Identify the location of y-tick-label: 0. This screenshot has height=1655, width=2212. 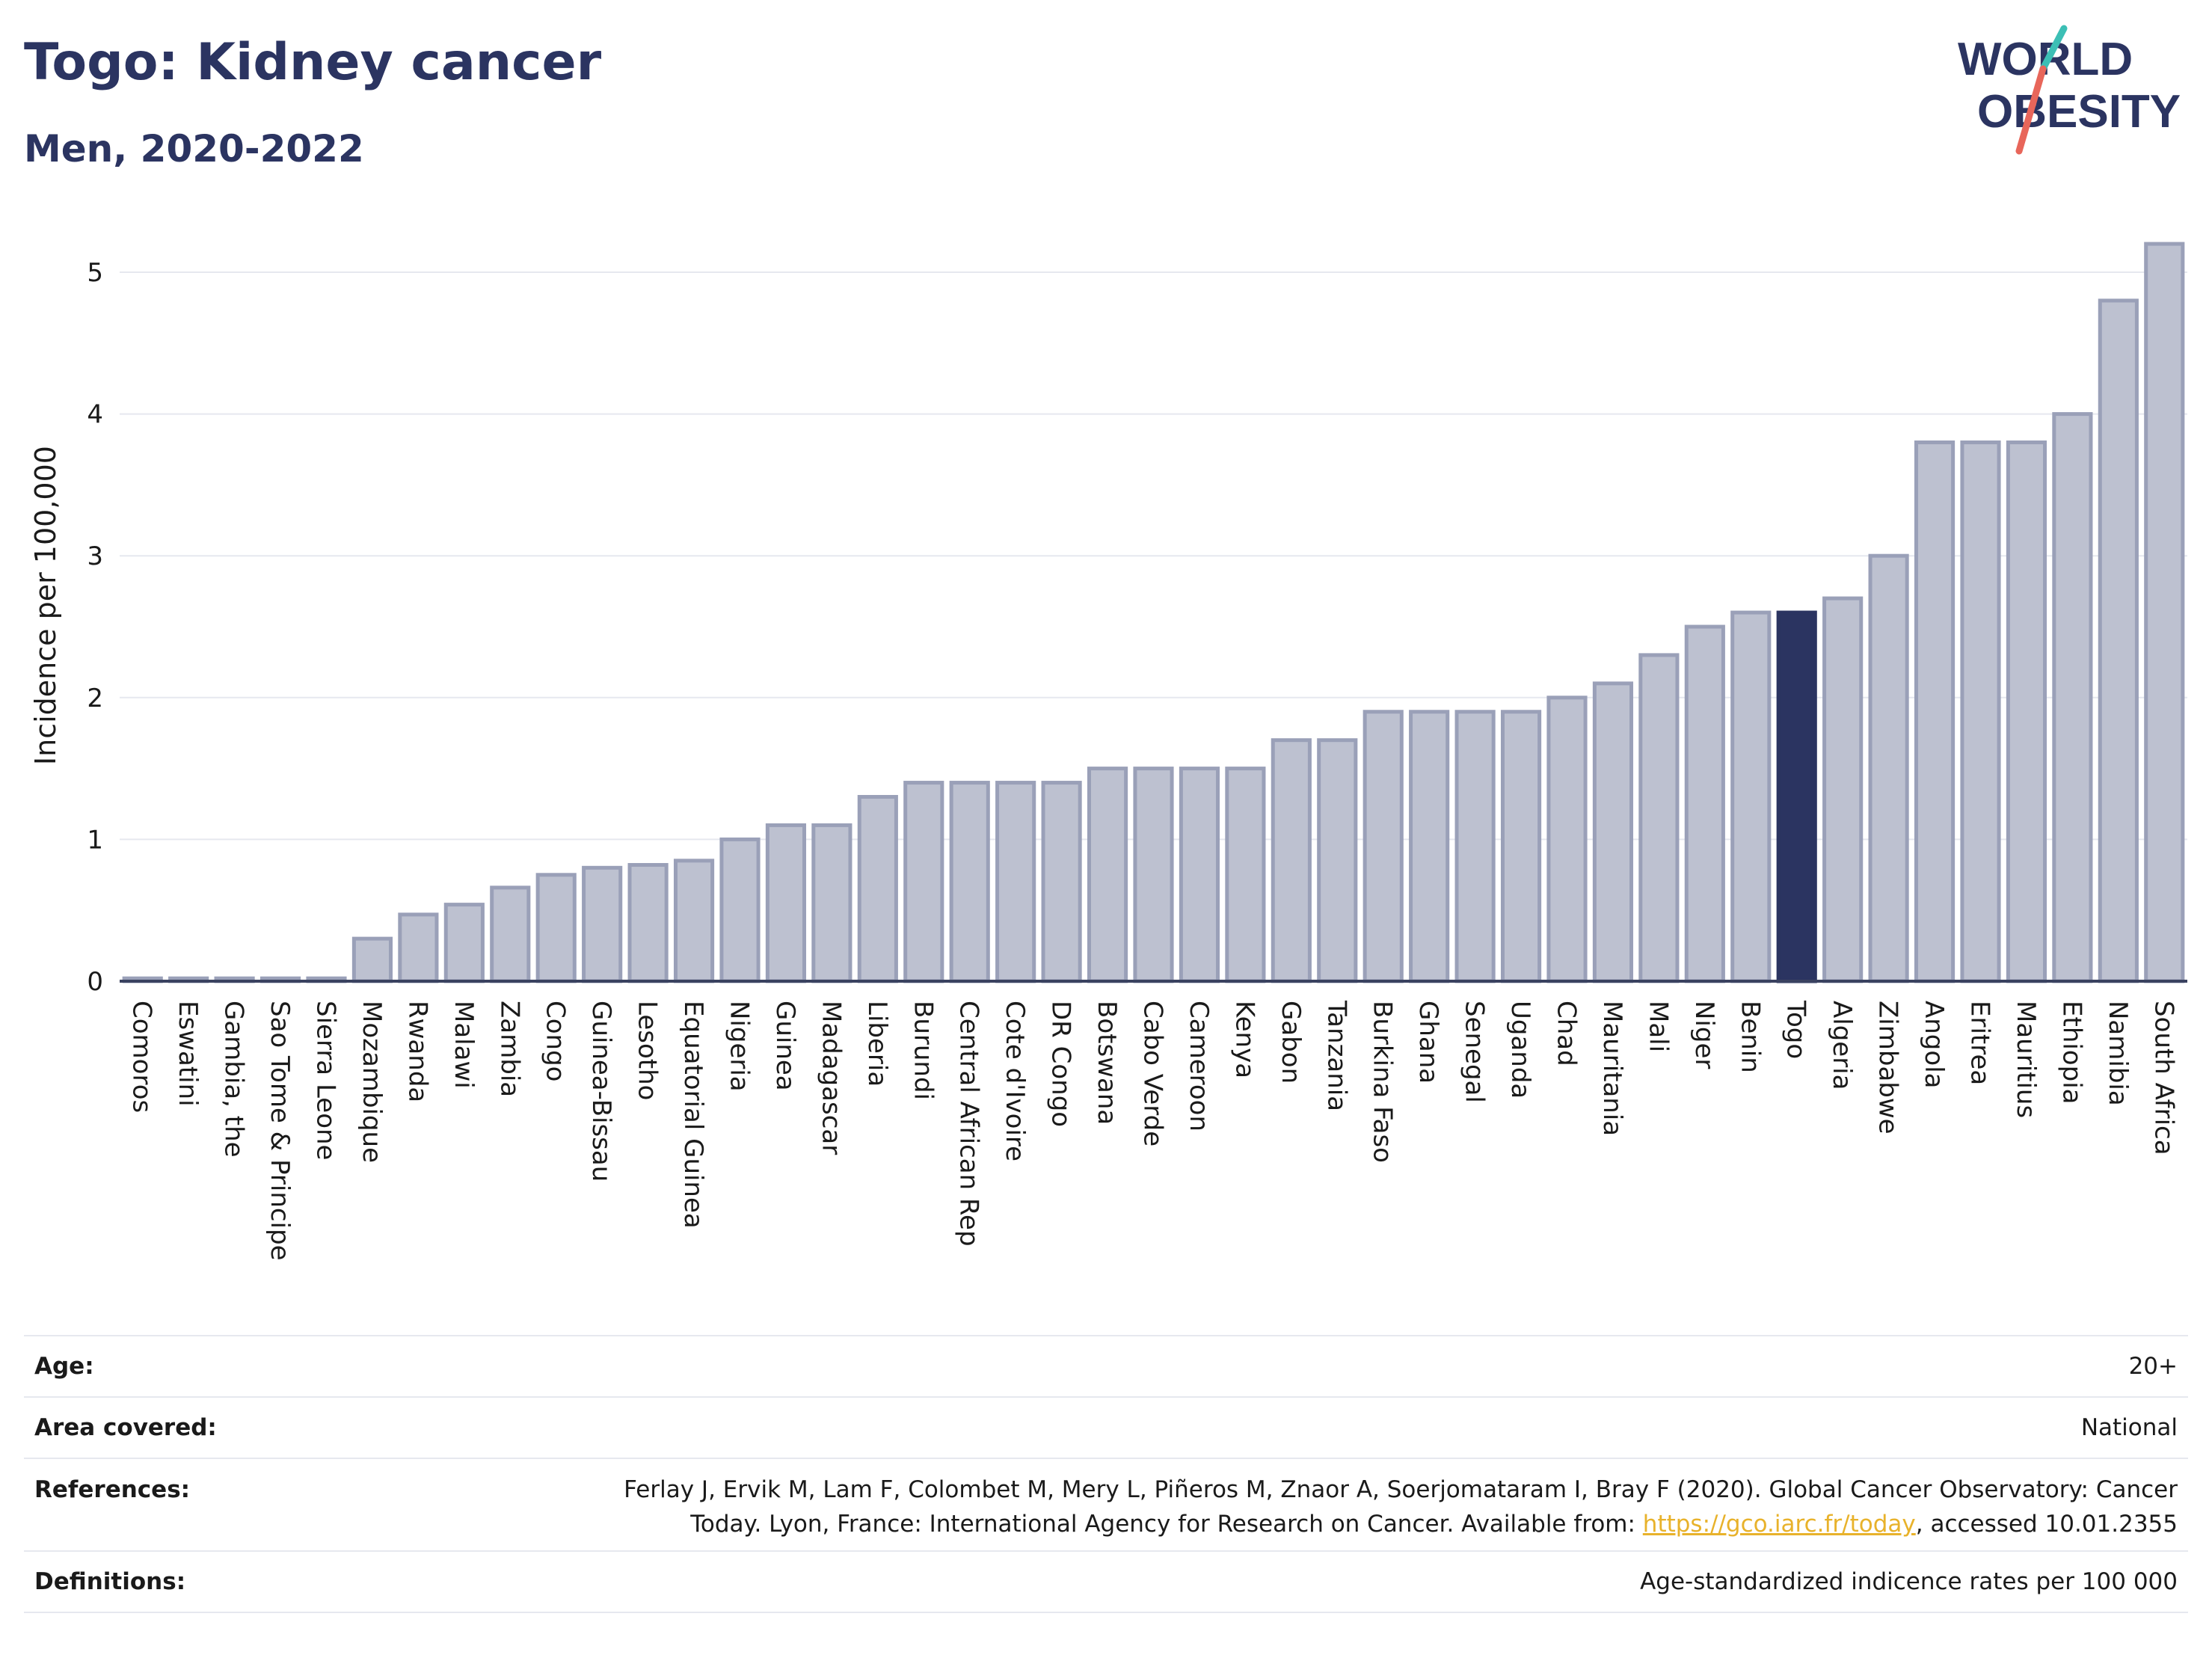
(95, 982).